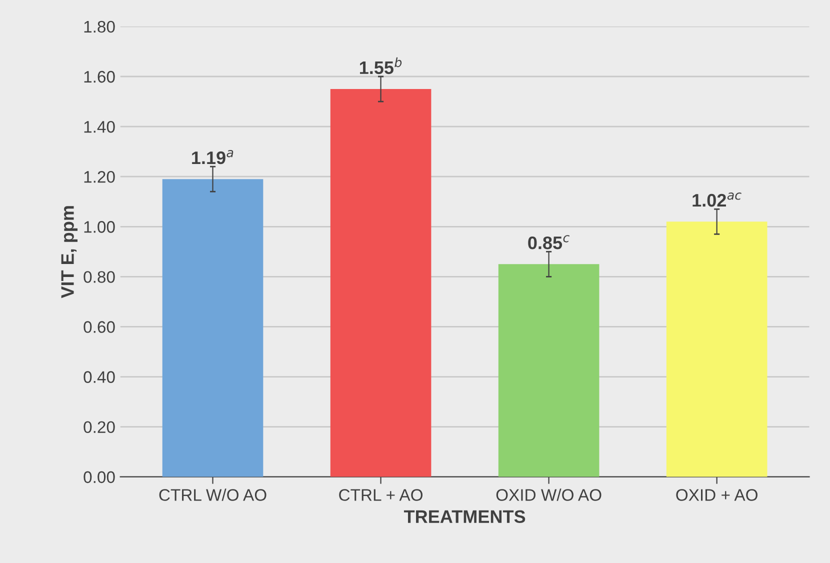 This screenshot has height=563, width=830. What do you see at coordinates (465, 517) in the screenshot?
I see `x-axis-title: TREATMENTS` at bounding box center [465, 517].